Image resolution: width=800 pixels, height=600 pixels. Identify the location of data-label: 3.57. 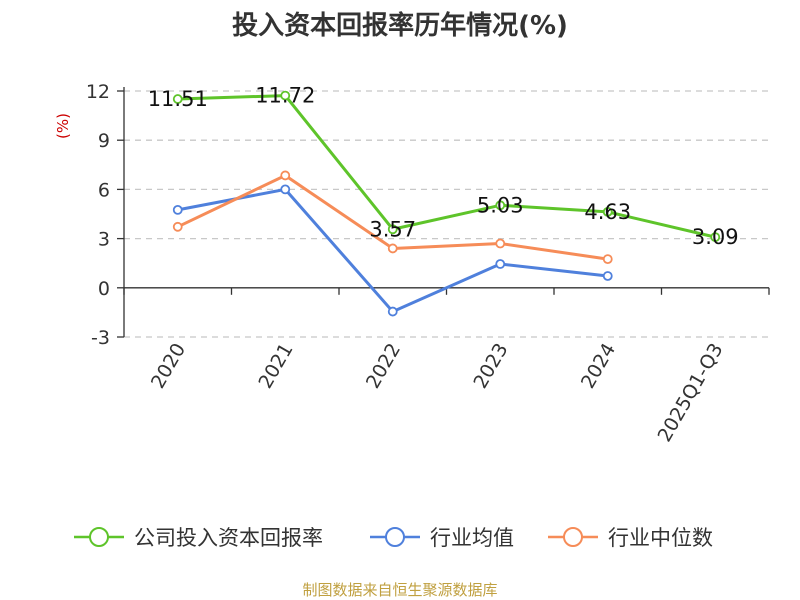
(392, 229).